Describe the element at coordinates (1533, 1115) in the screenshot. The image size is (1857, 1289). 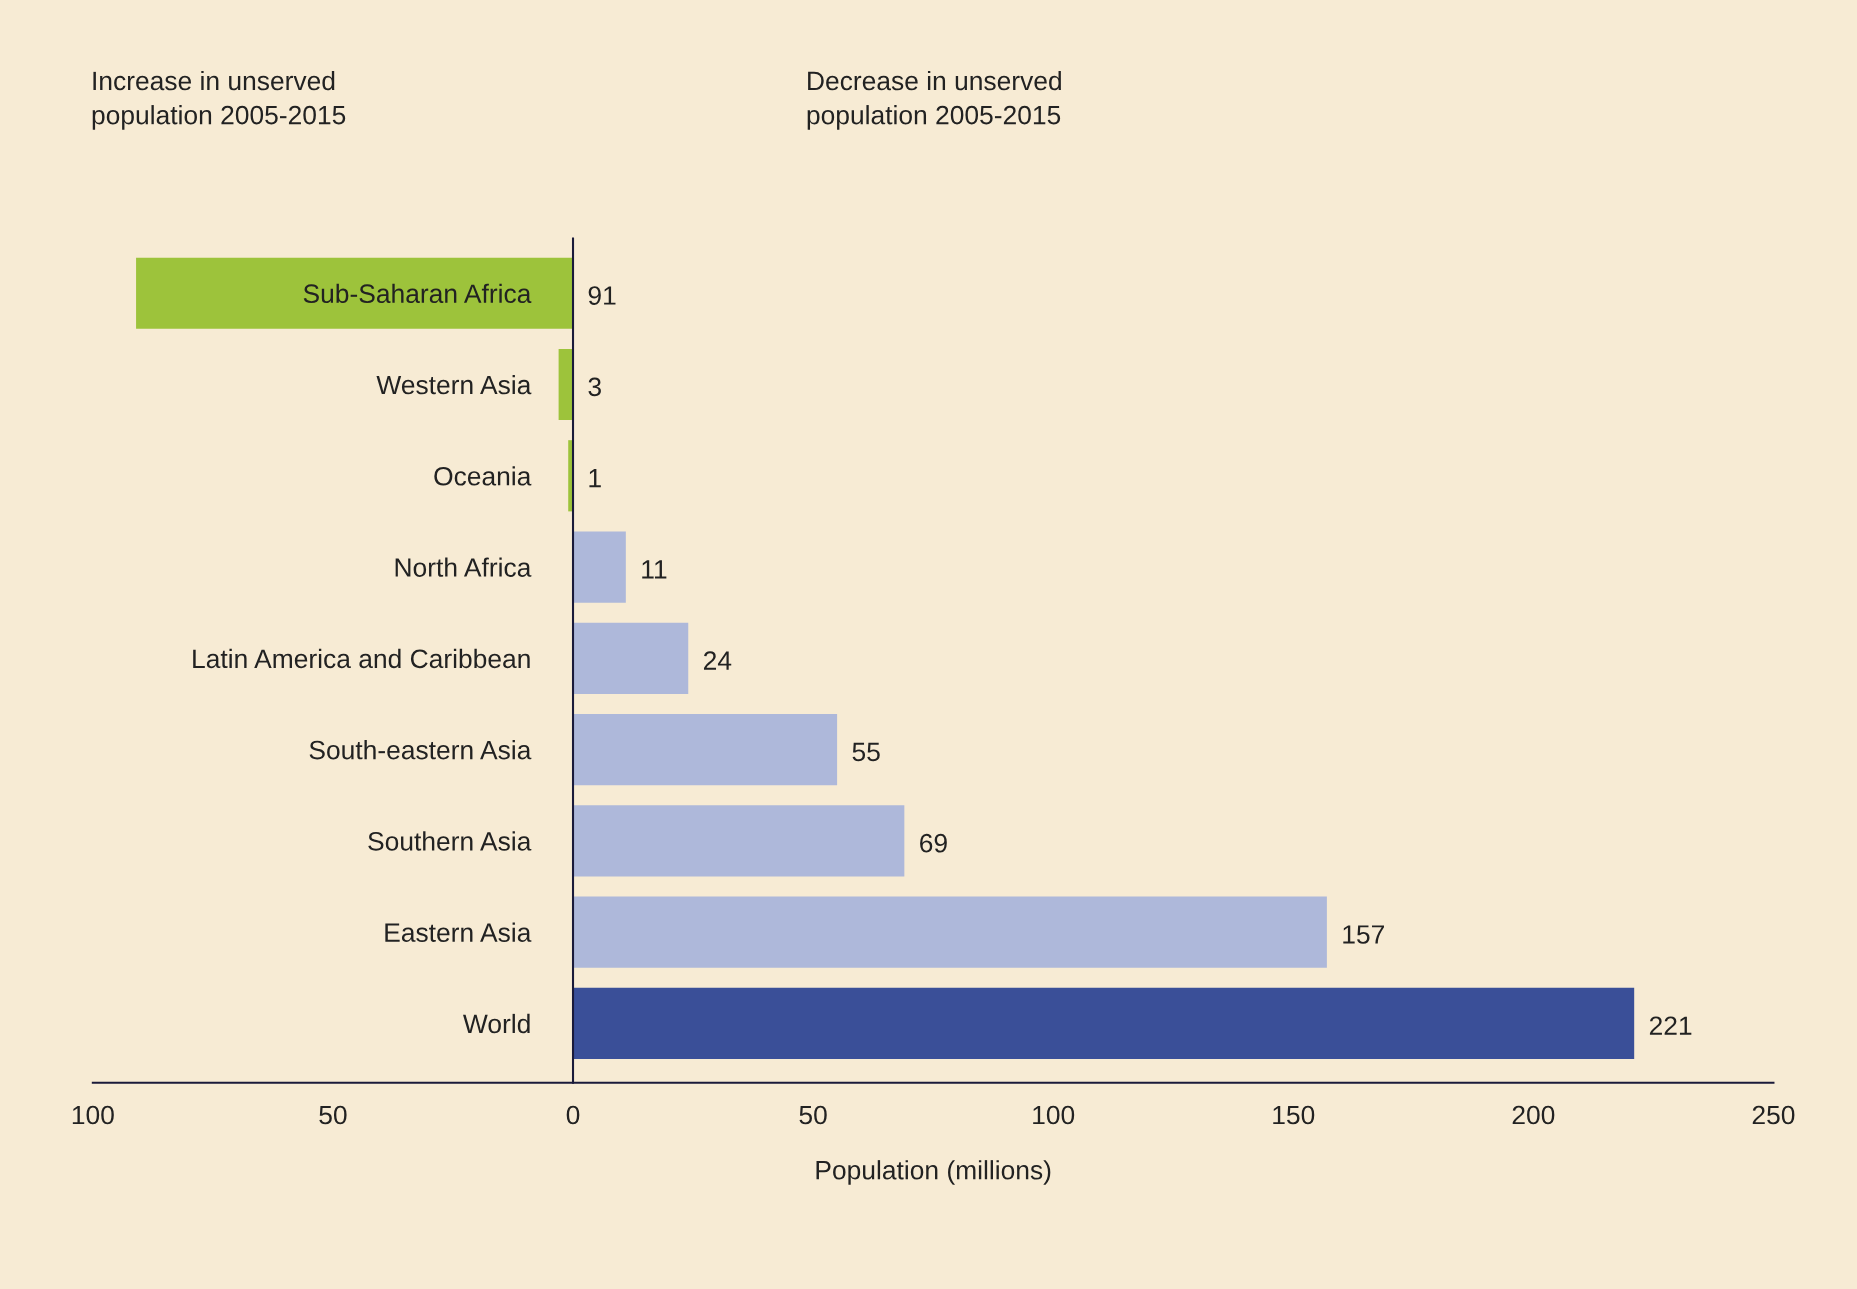
I see `x-tick-label: 200` at that location.